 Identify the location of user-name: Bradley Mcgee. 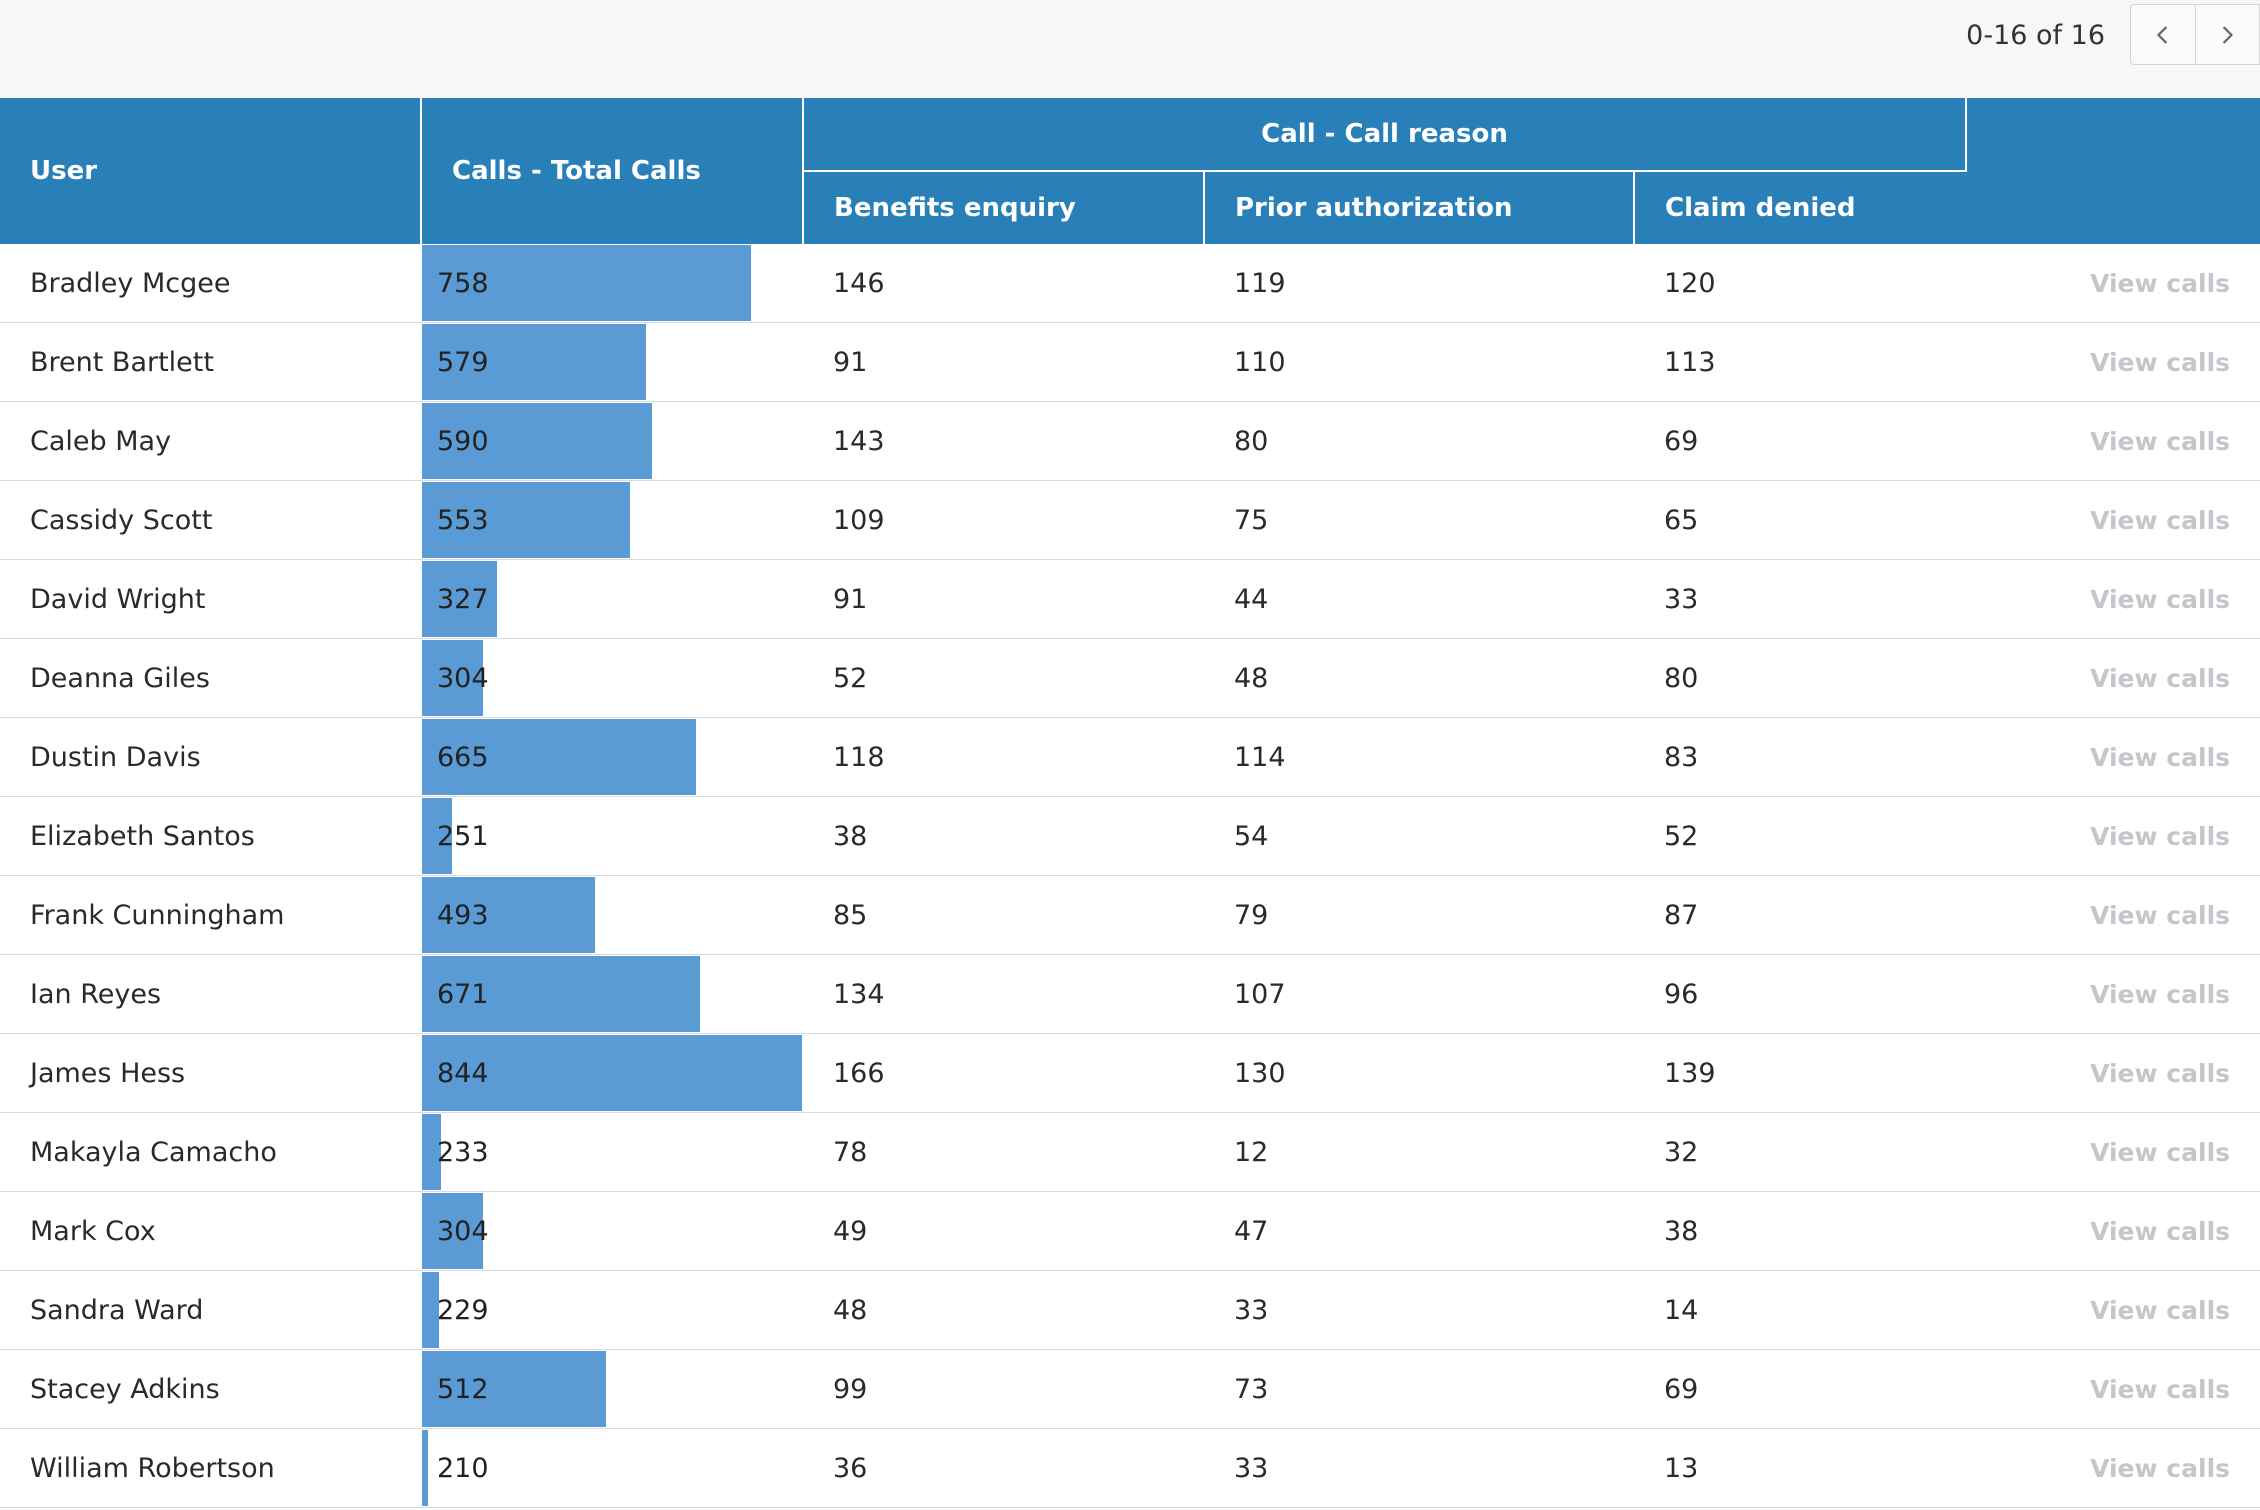
(210, 283).